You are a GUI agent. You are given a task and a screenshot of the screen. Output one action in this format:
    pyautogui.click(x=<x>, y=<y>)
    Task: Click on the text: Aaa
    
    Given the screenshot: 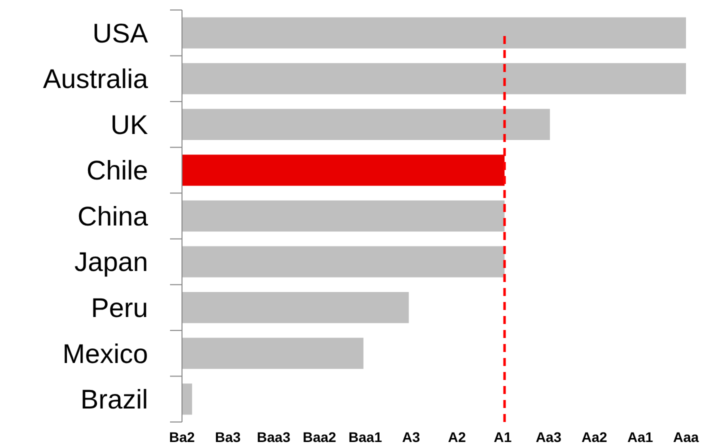 What is the action you would take?
    pyautogui.click(x=686, y=437)
    